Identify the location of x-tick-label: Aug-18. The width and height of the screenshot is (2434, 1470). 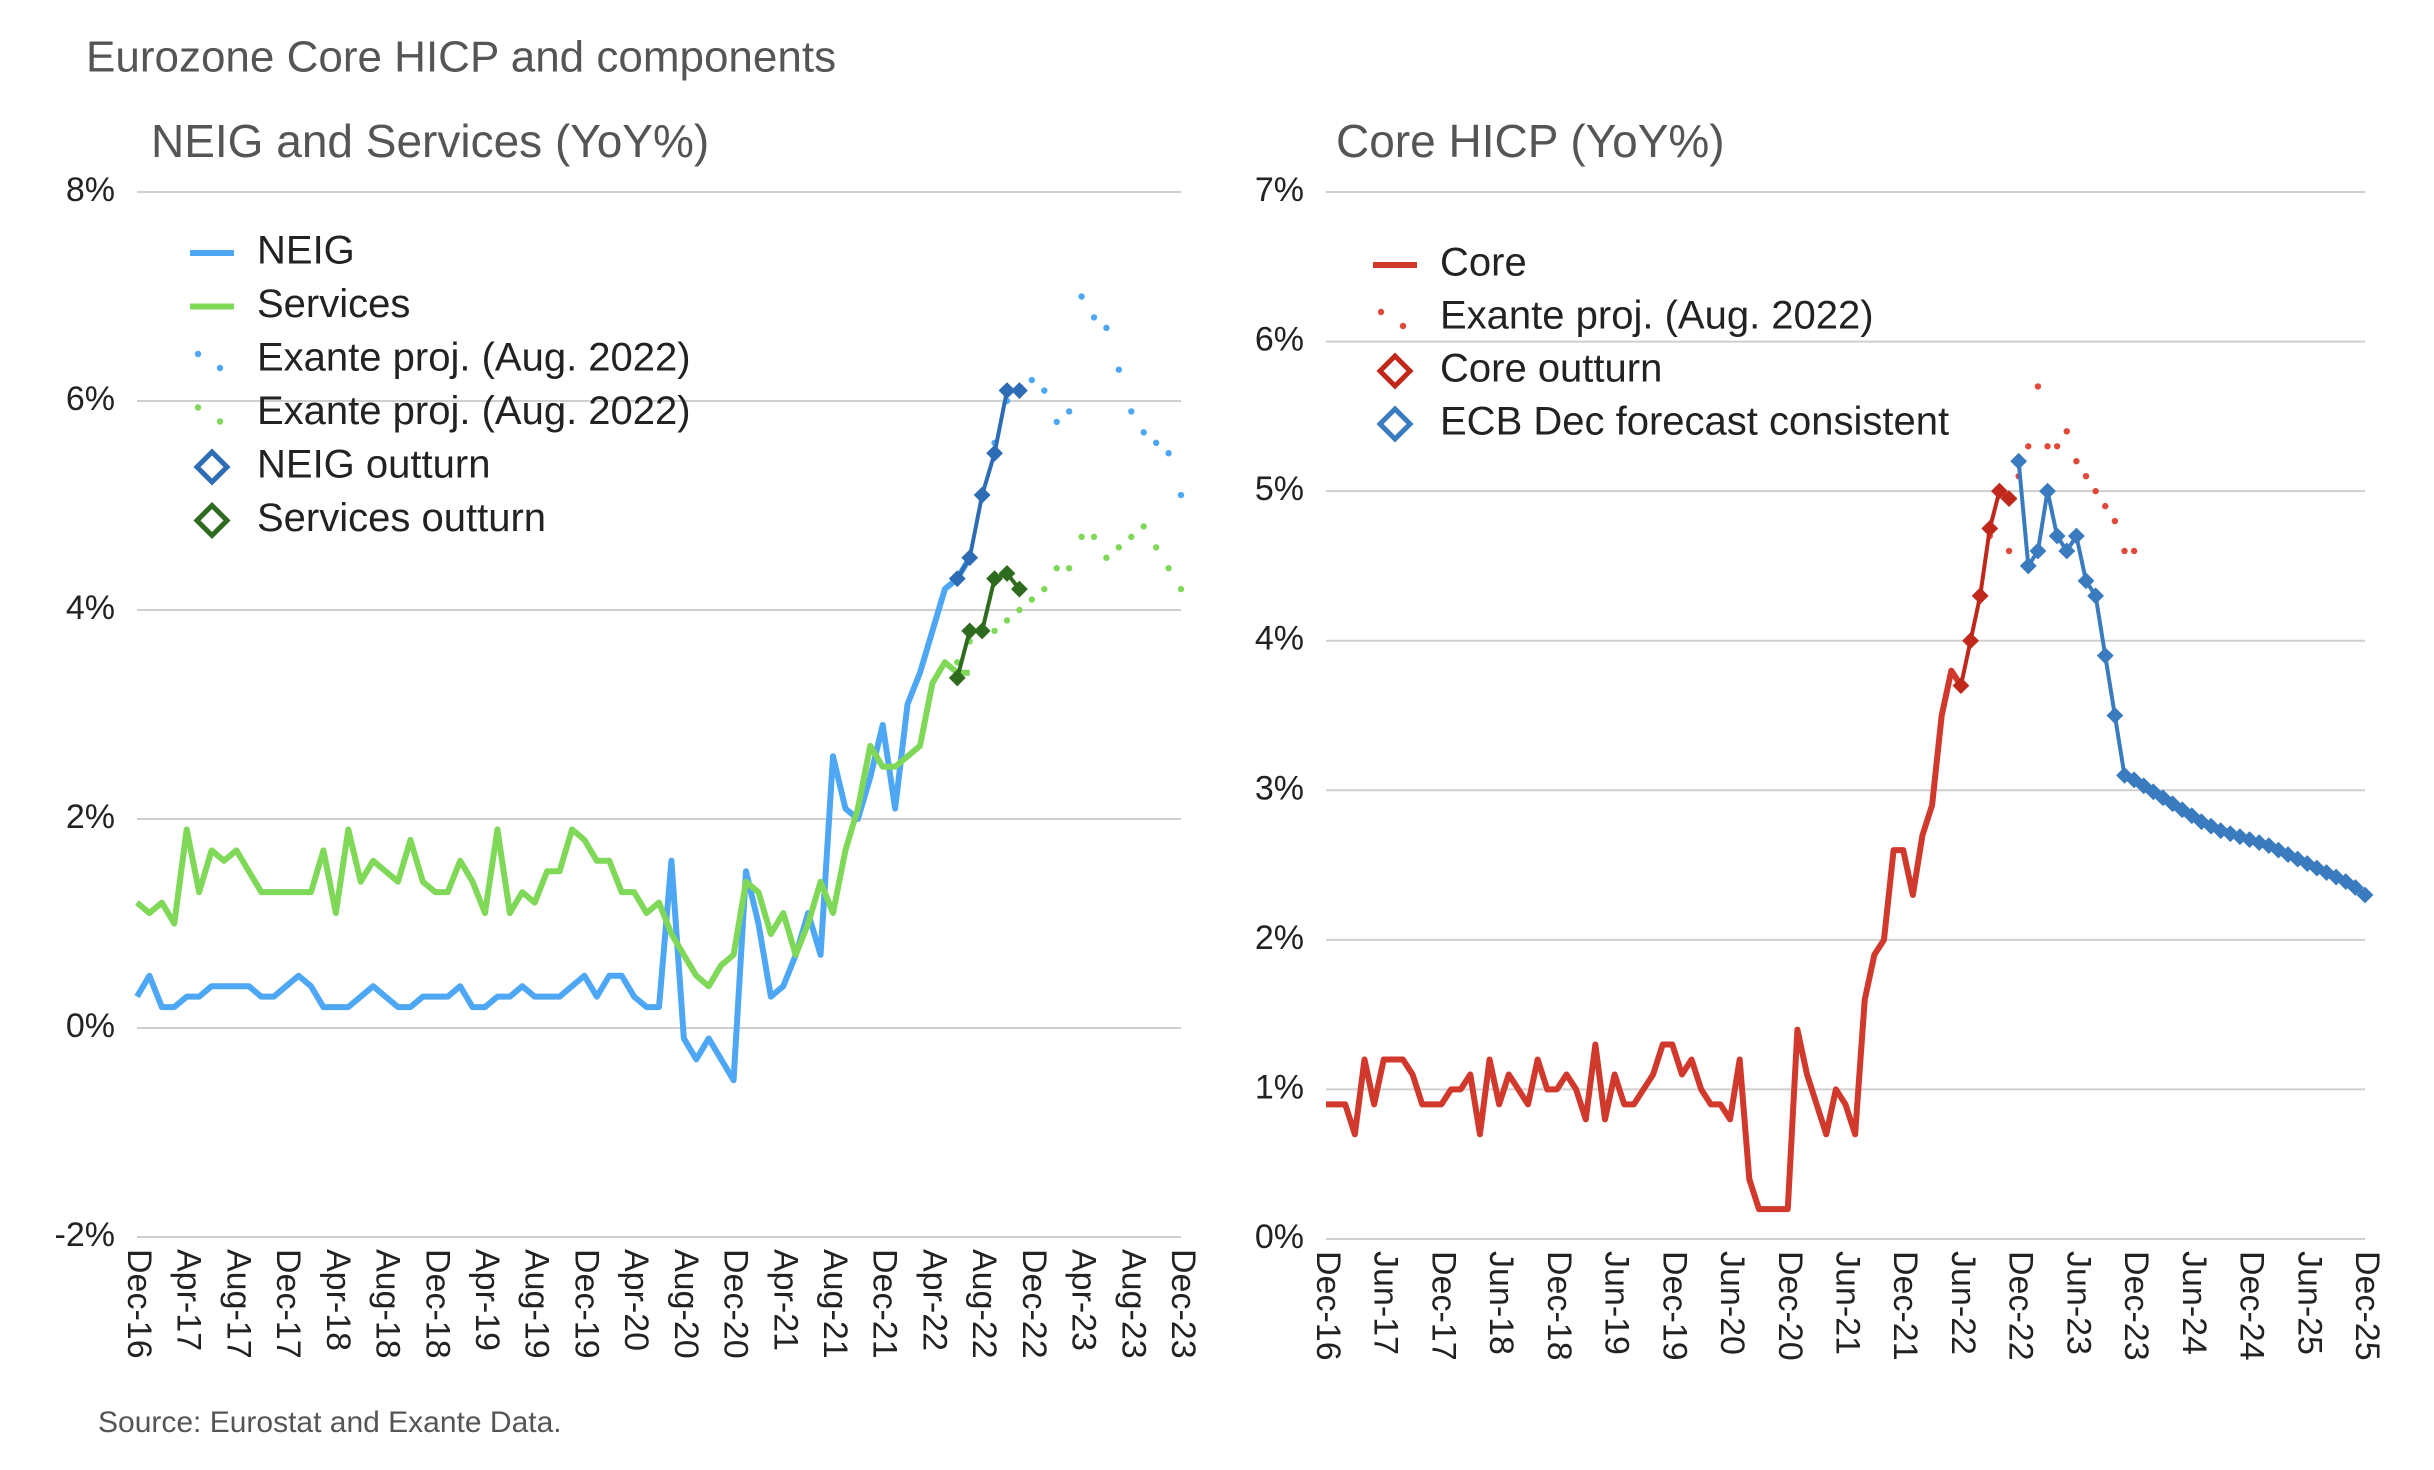
(388, 1304).